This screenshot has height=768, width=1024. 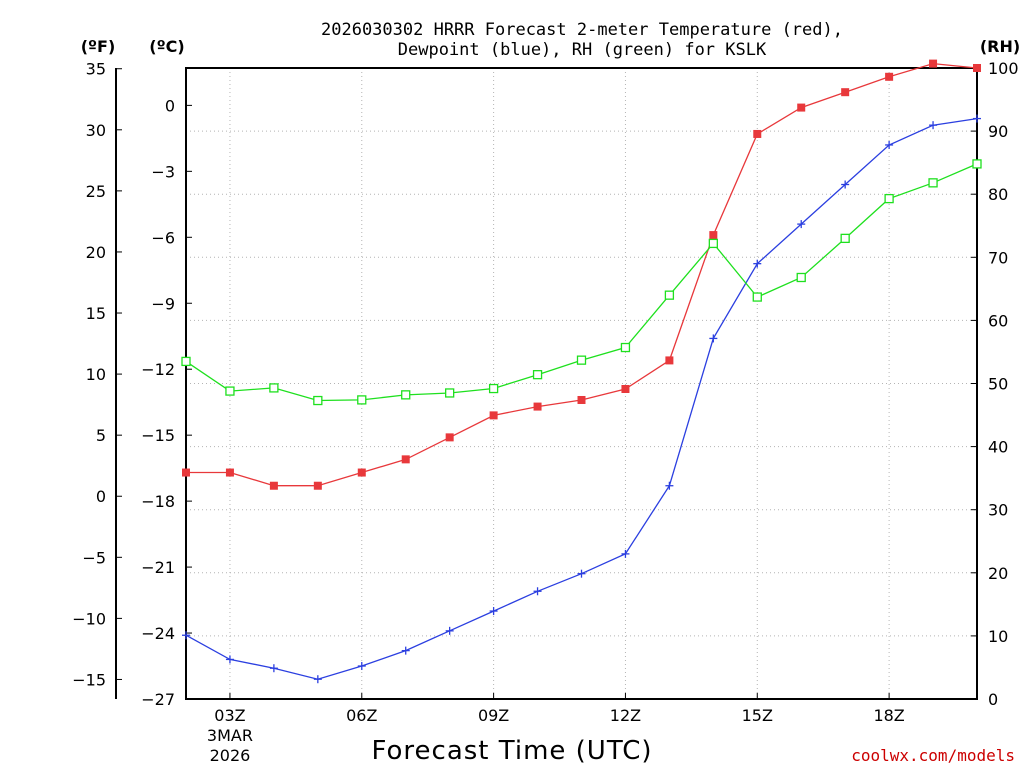 I want to click on x-tick-label: 06Z, so click(x=361, y=715).